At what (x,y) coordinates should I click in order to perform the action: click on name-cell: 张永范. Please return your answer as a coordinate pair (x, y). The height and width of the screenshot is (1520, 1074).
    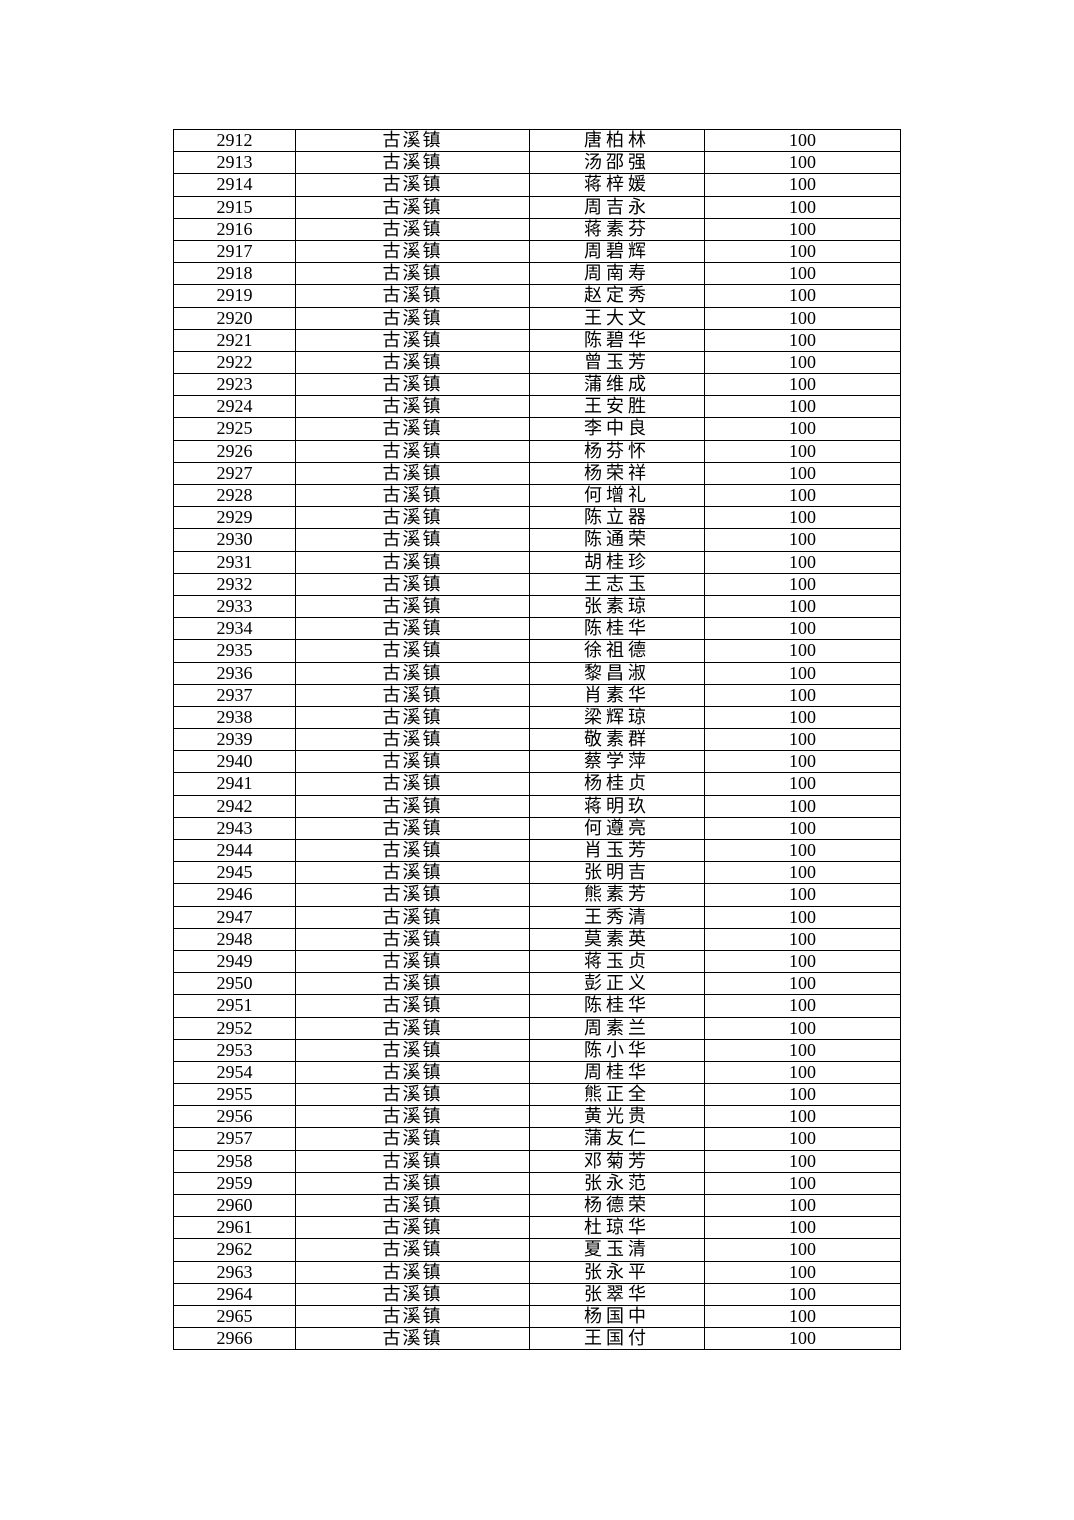
    Looking at the image, I should click on (617, 1183).